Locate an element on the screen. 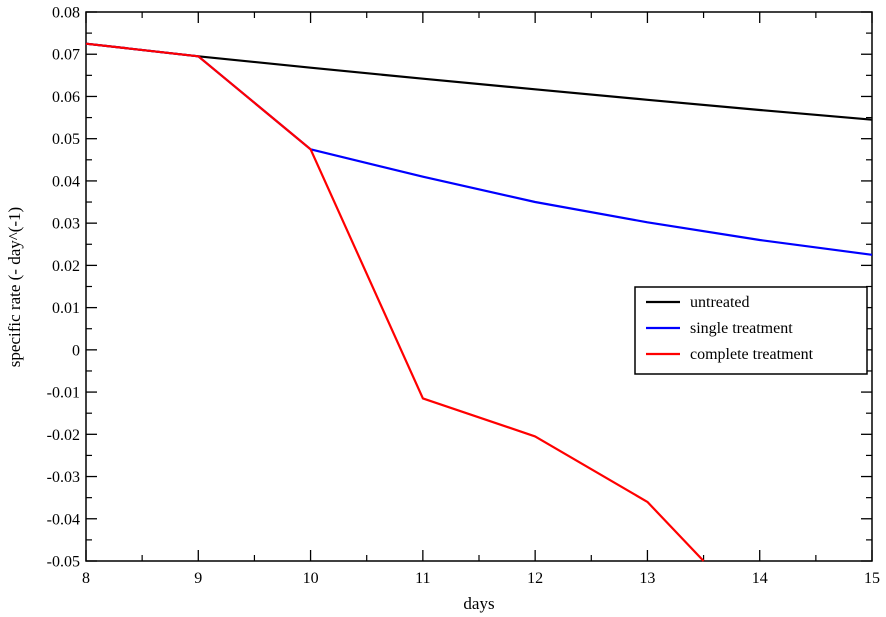  y-tick-label: 0.08 is located at coordinates (66, 13).